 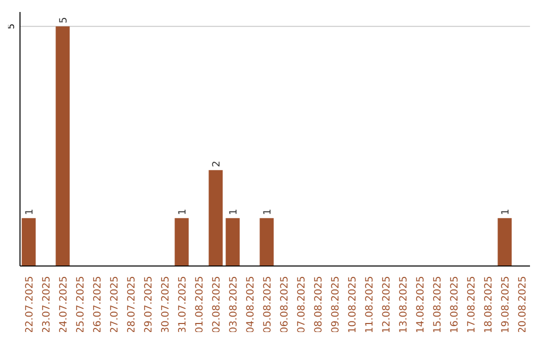 What do you see at coordinates (455, 305) in the screenshot?
I see `x-tick-label: 16.08.2025` at bounding box center [455, 305].